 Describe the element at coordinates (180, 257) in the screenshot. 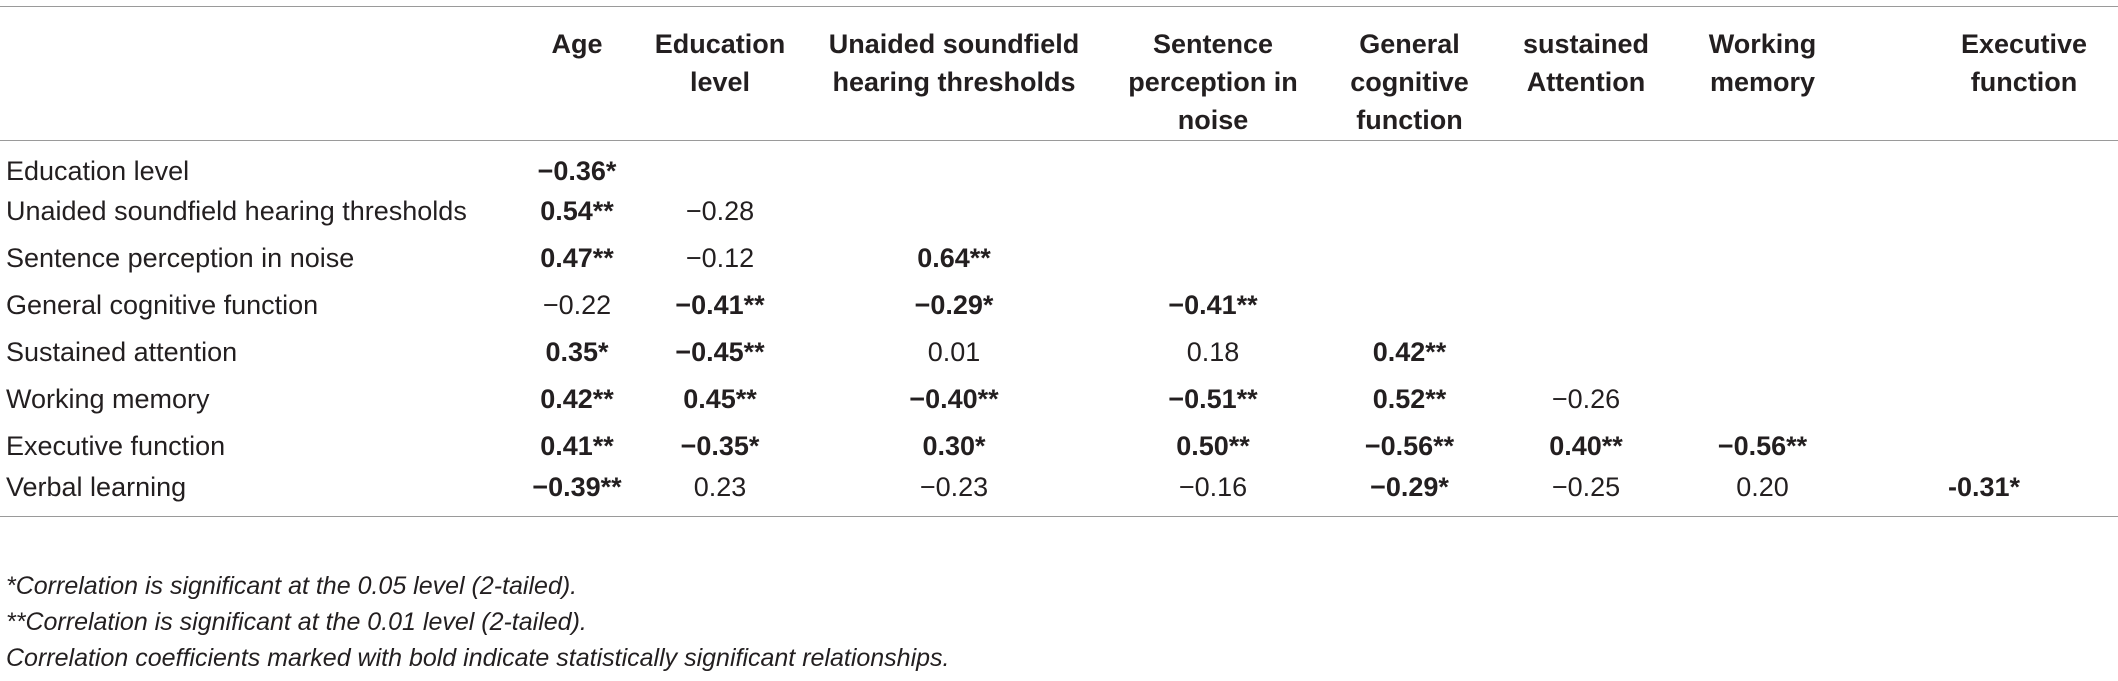

I see `row-label: Sentence perception in noise` at that location.